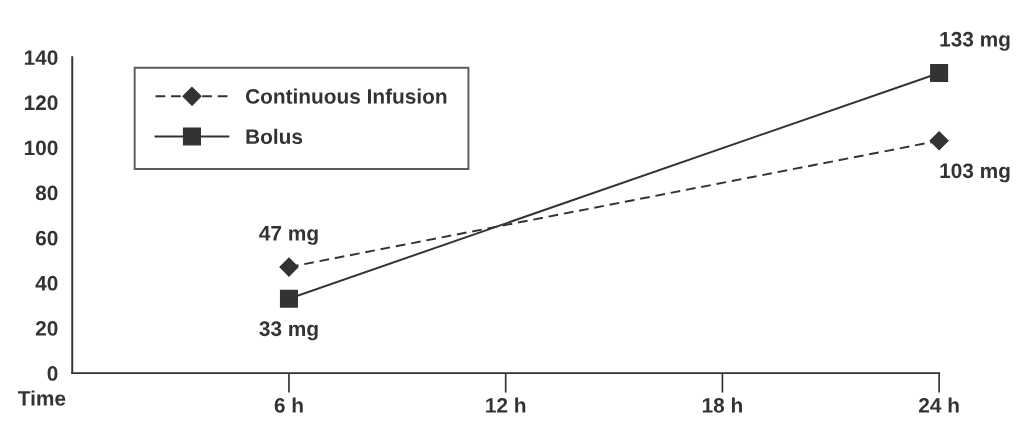 The width and height of the screenshot is (1032, 424). Describe the element at coordinates (975, 173) in the screenshot. I see `data-label: 103 mg` at that location.